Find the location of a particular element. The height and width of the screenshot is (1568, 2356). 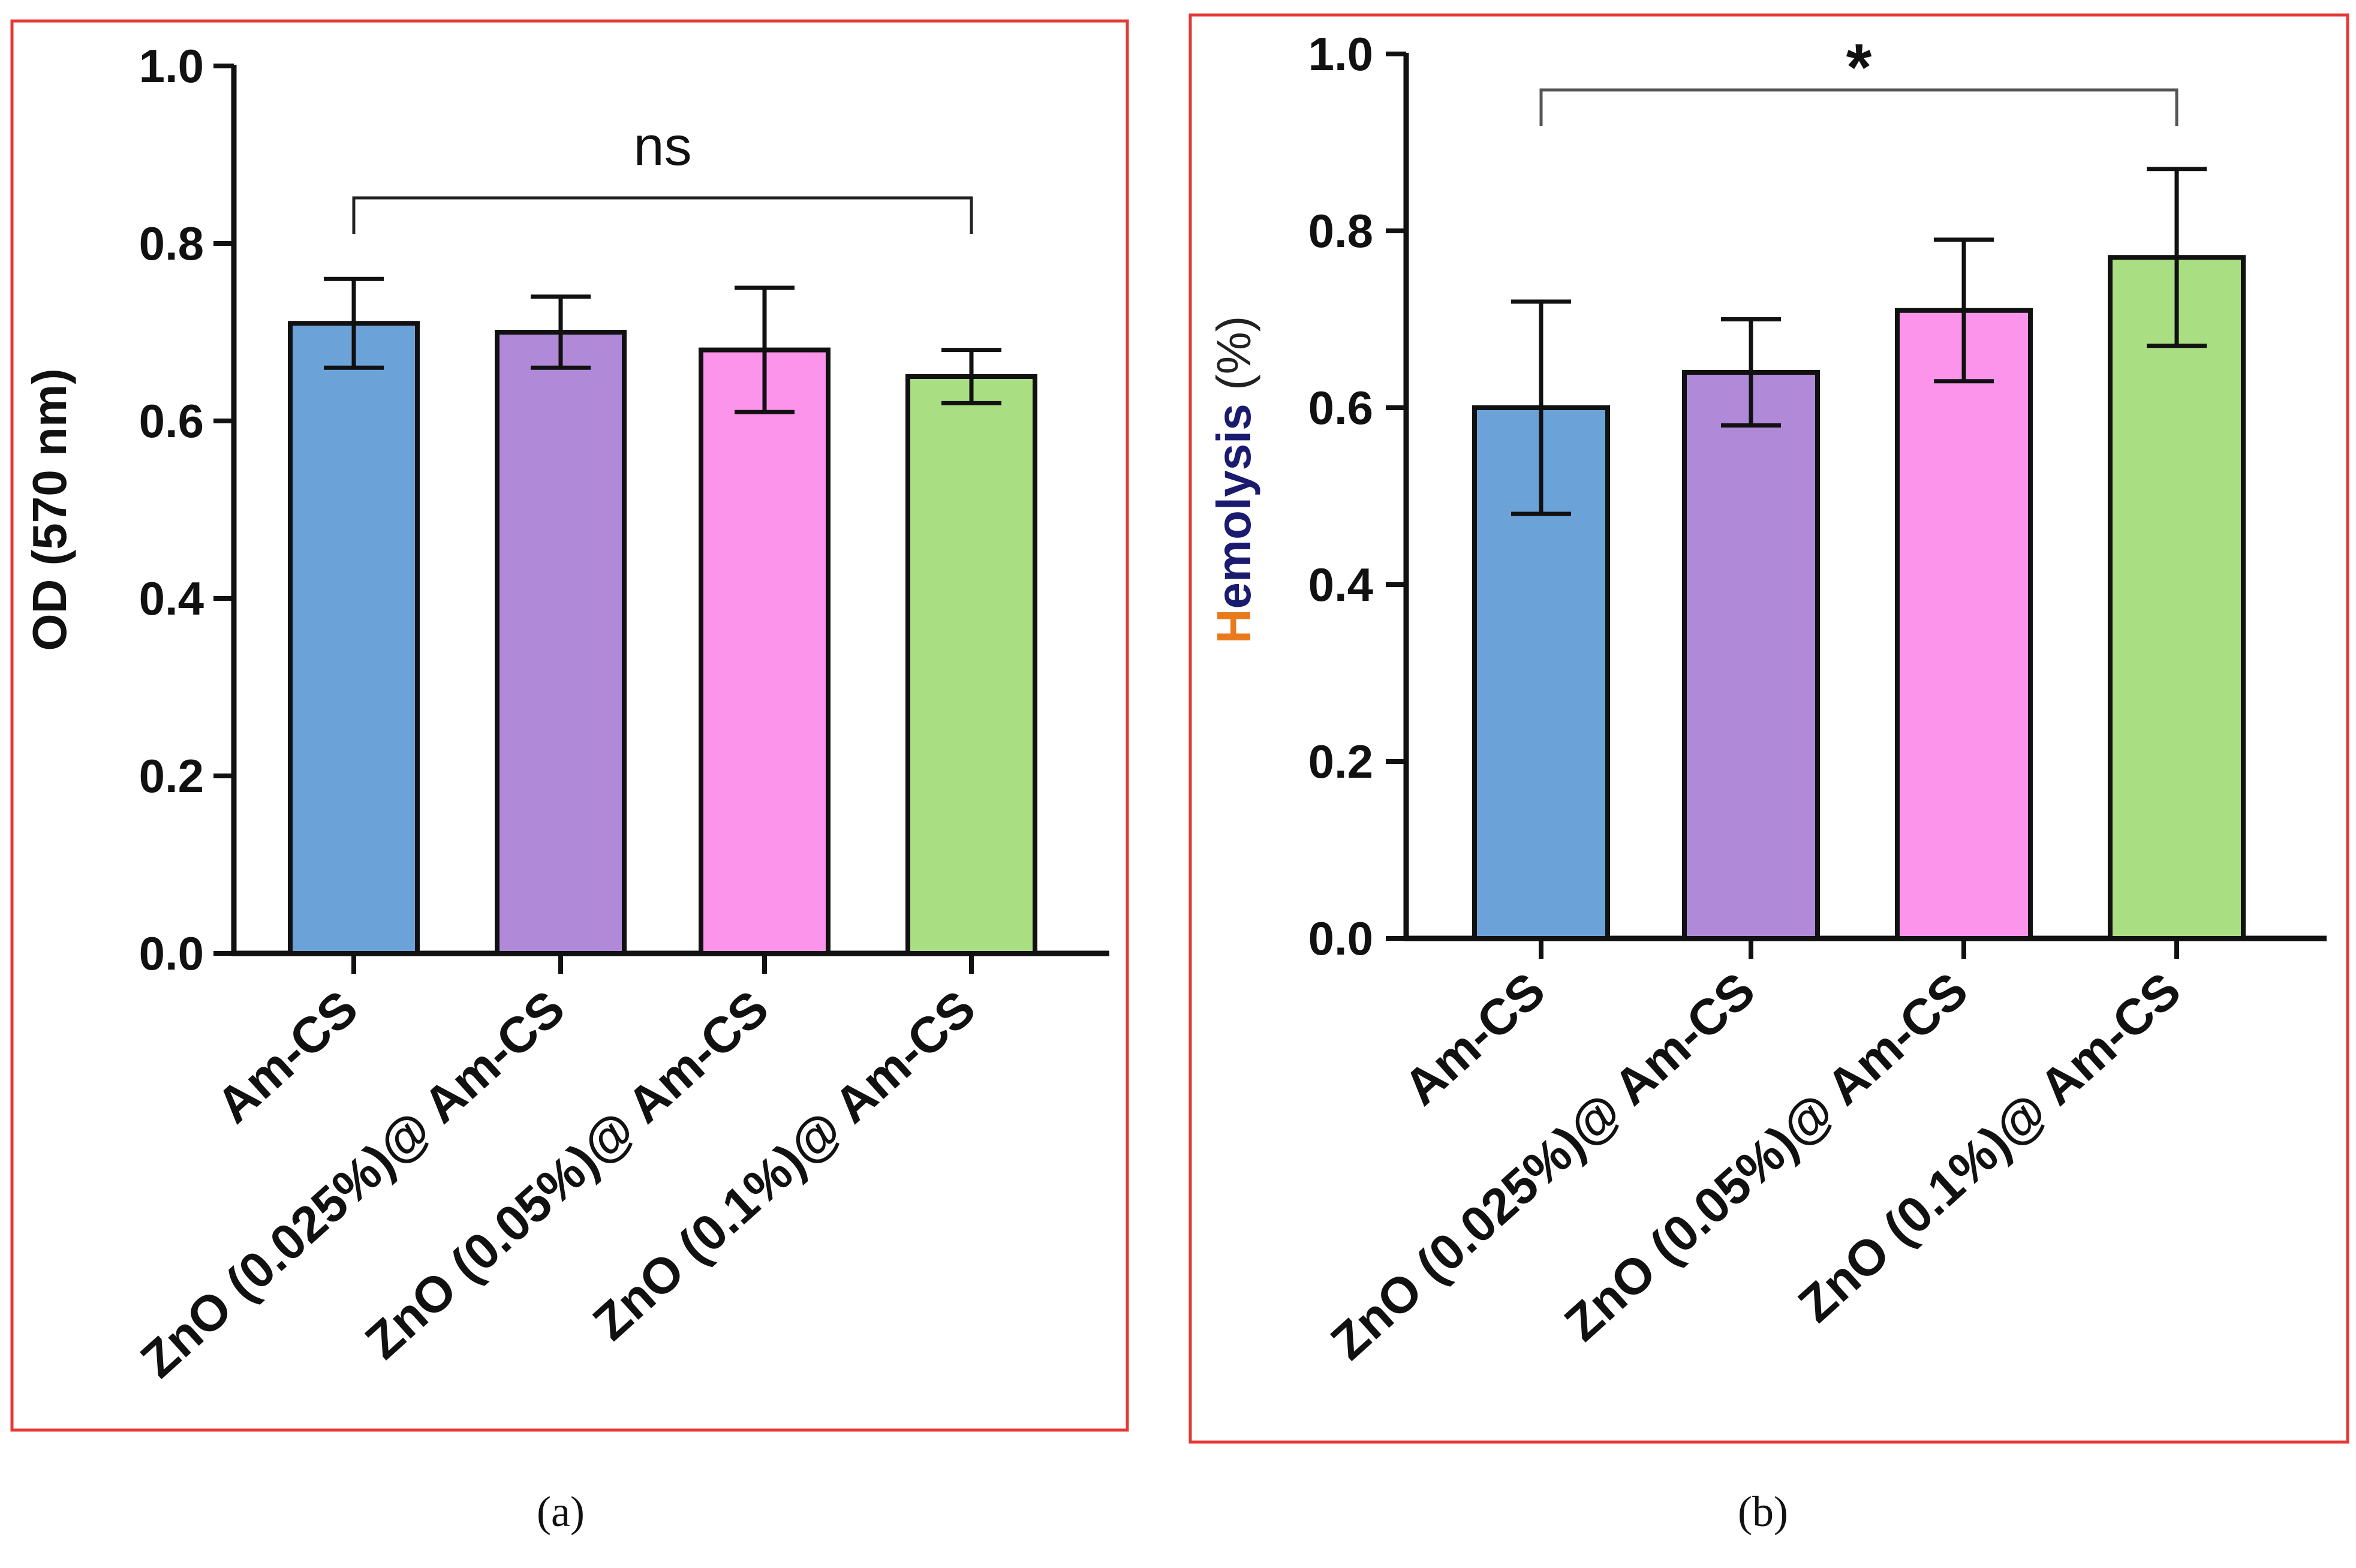

panel-caption: (a) is located at coordinates (561, 1512).